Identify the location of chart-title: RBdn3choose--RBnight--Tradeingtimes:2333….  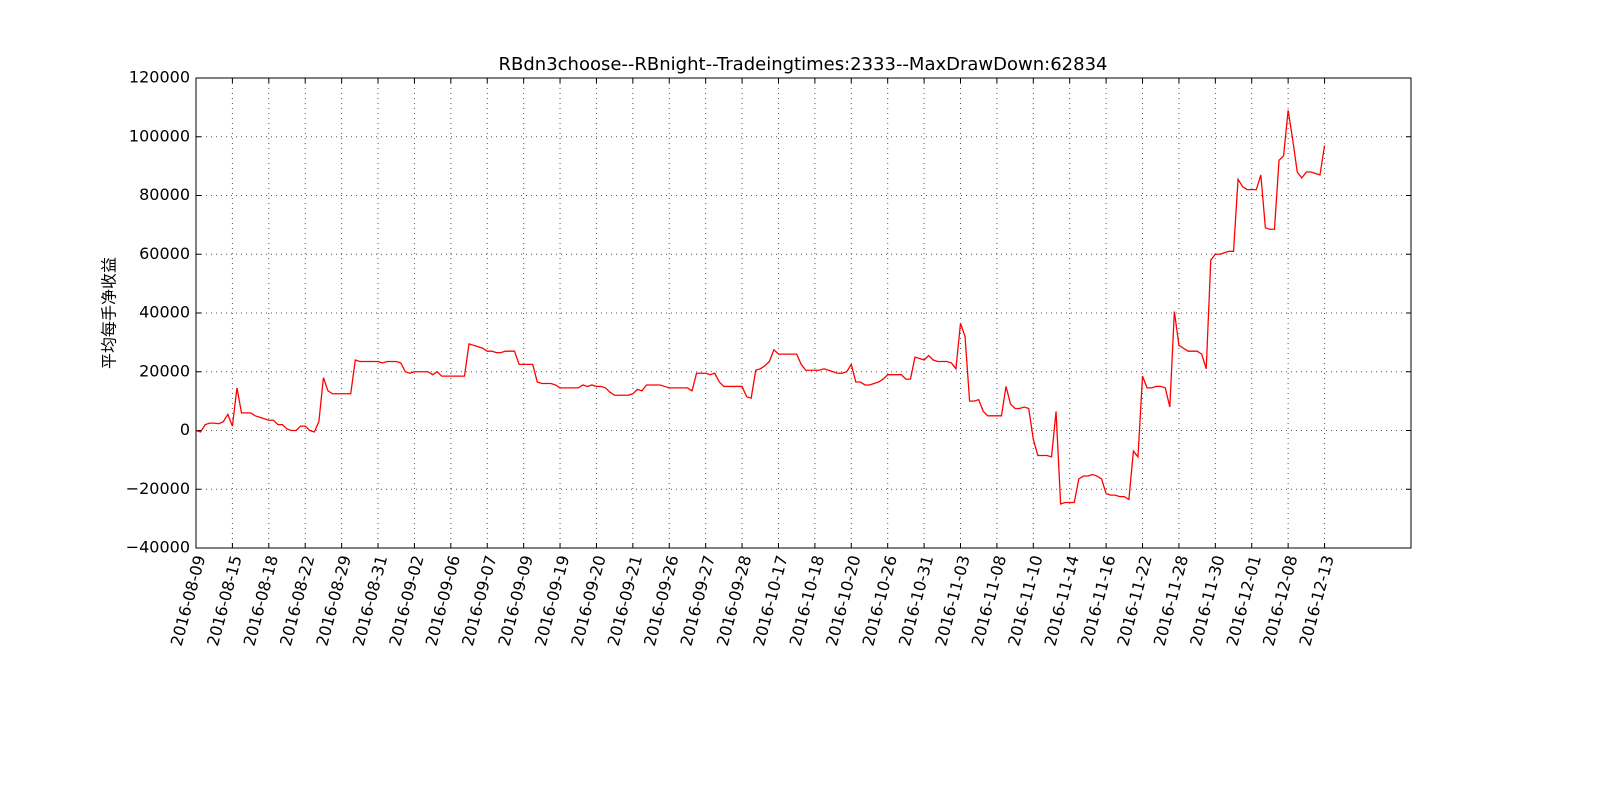
(803, 64).